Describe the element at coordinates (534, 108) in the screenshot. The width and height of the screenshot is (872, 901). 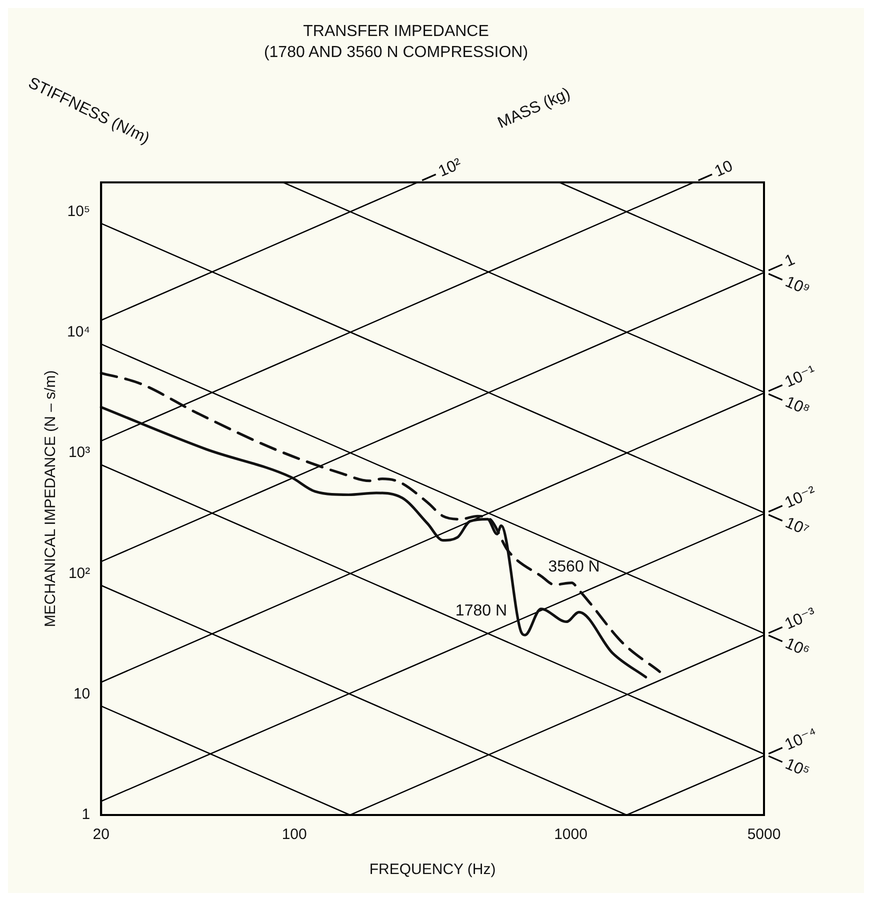
I see `text: MASS (kg)` at that location.